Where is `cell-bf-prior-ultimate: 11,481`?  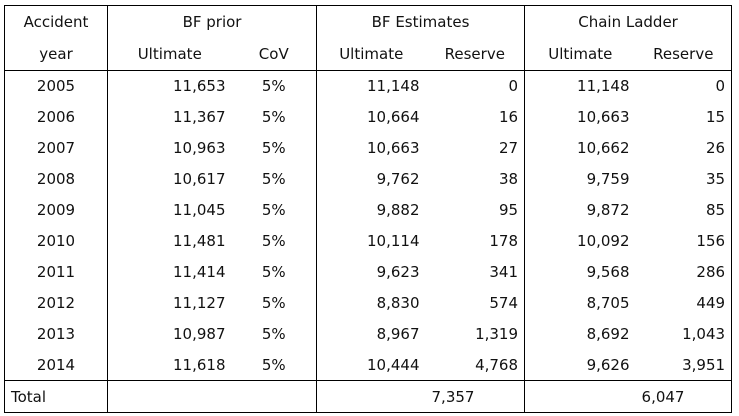
cell-bf-prior-ultimate: 11,481 is located at coordinates (199, 240).